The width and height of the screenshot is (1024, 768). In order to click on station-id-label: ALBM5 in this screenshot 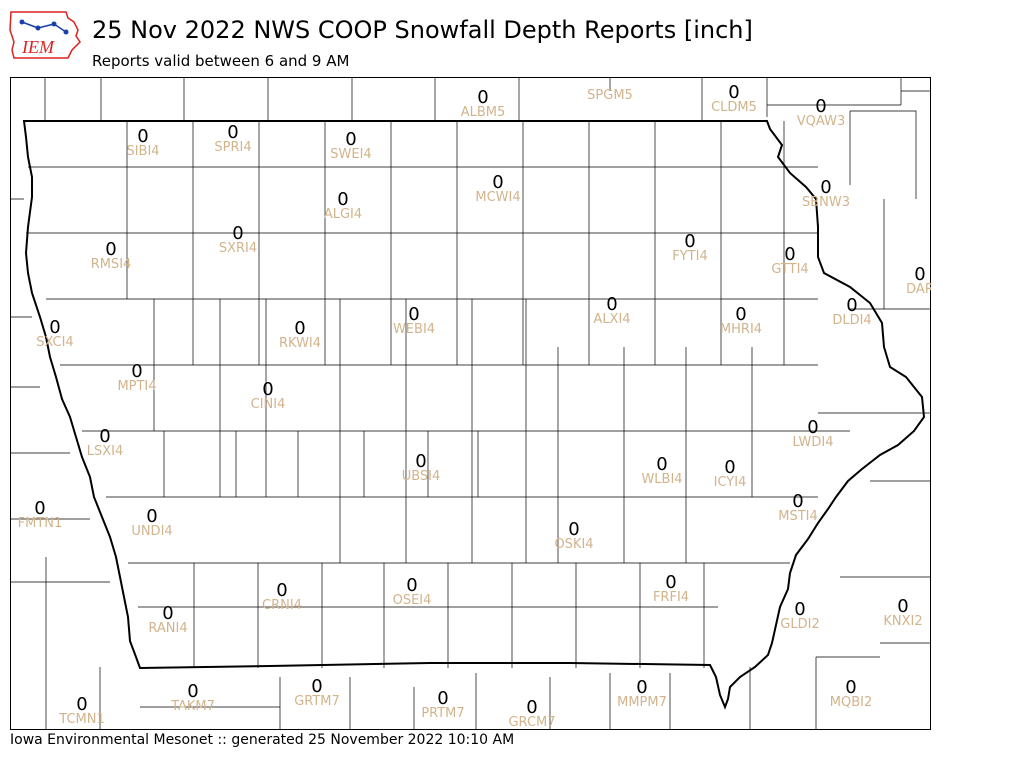, I will do `click(483, 112)`.